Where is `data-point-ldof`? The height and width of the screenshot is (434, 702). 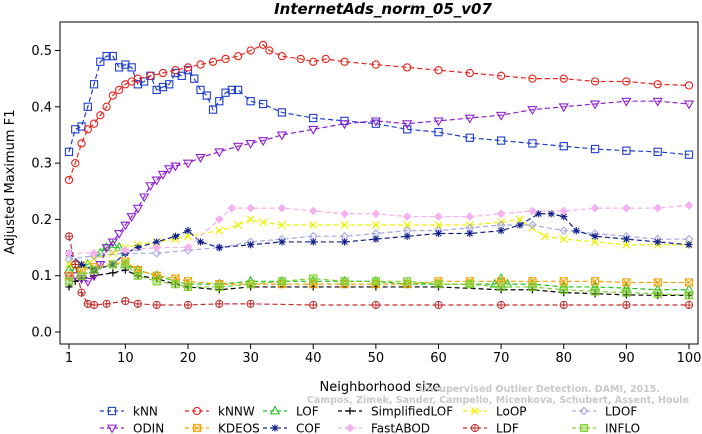
data-point-ldof is located at coordinates (69, 259).